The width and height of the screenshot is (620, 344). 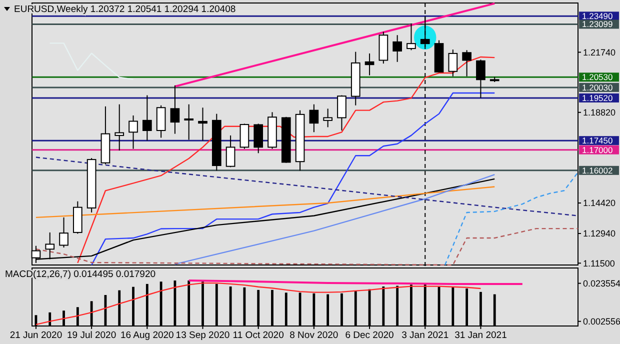 What do you see at coordinates (599, 203) in the screenshot?
I see `y-tick-label: 1.14420` at bounding box center [599, 203].